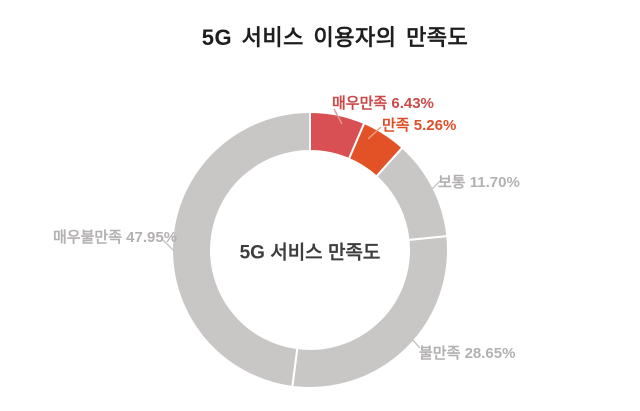 The height and width of the screenshot is (411, 640). I want to click on leader-line-very-satisfied, so click(338, 116).